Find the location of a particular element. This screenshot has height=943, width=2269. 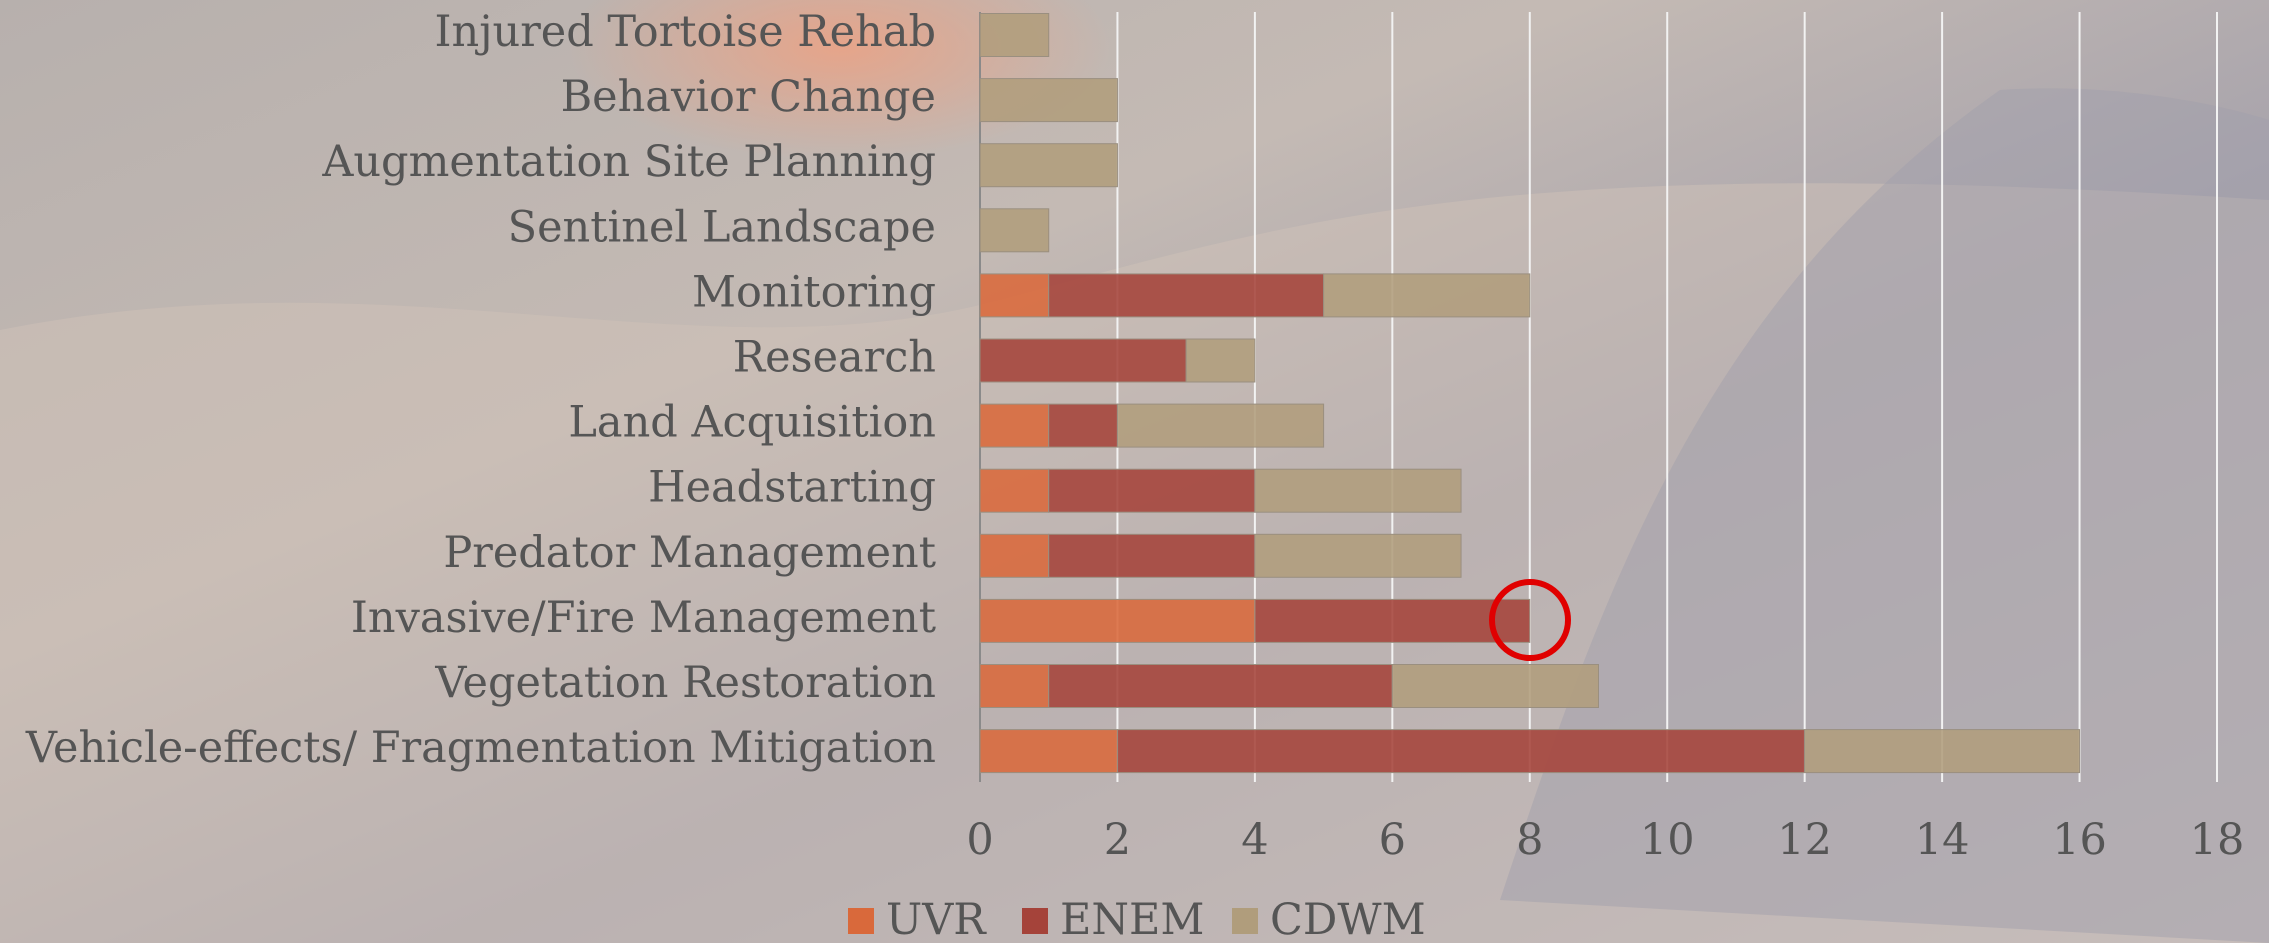

y-tick-label: Land Acquisition is located at coordinates (752, 423).